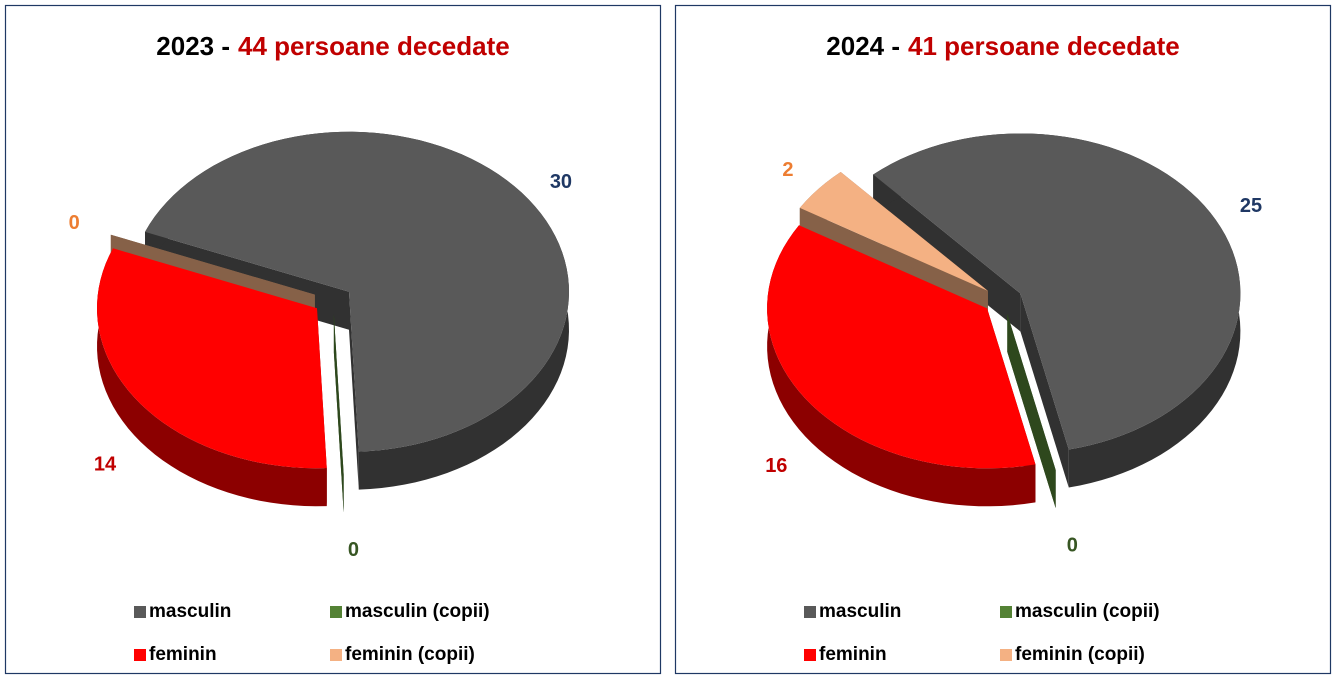 The height and width of the screenshot is (684, 1340). I want to click on title-total: 44 persoane decedate, so click(374, 46).